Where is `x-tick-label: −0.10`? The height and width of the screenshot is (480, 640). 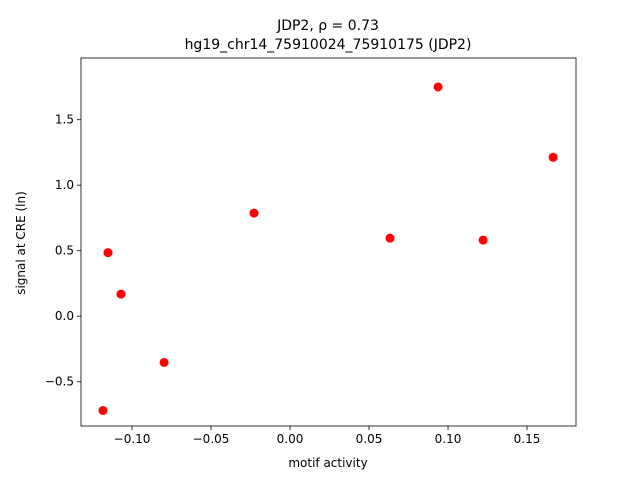
x-tick-label: −0.10 is located at coordinates (132, 439).